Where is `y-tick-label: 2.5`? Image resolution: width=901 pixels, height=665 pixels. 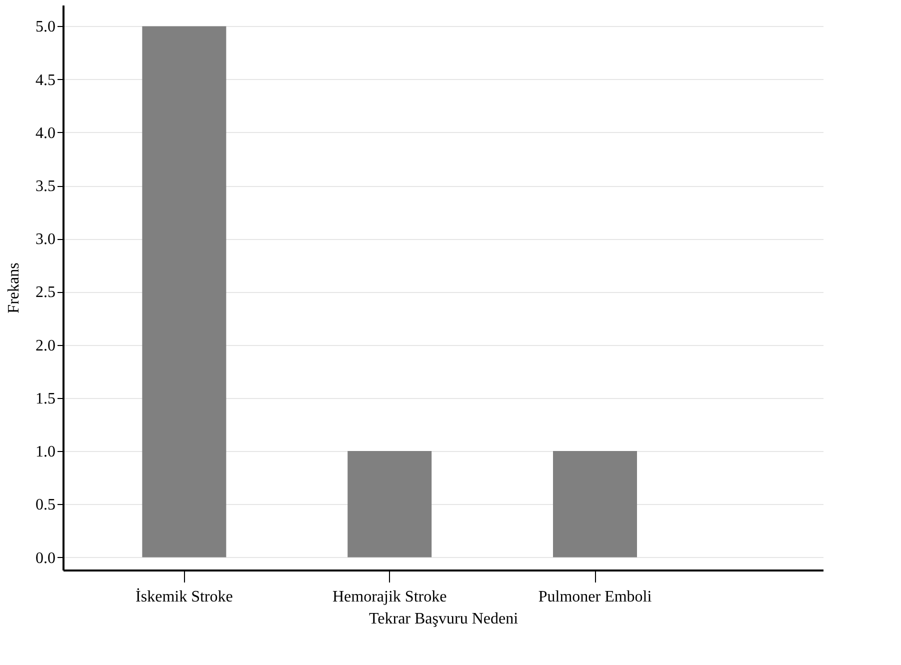 y-tick-label: 2.5 is located at coordinates (46, 293).